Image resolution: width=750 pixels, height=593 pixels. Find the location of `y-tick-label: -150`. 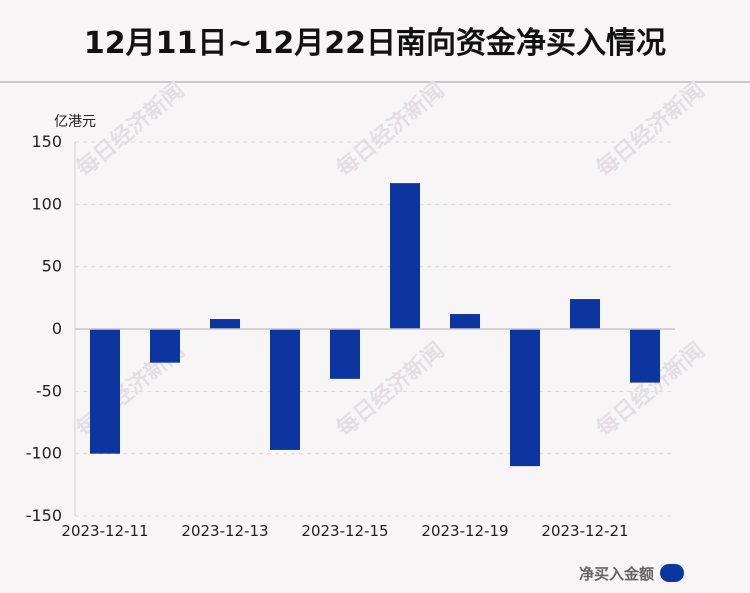

y-tick-label: -150 is located at coordinates (44, 515).